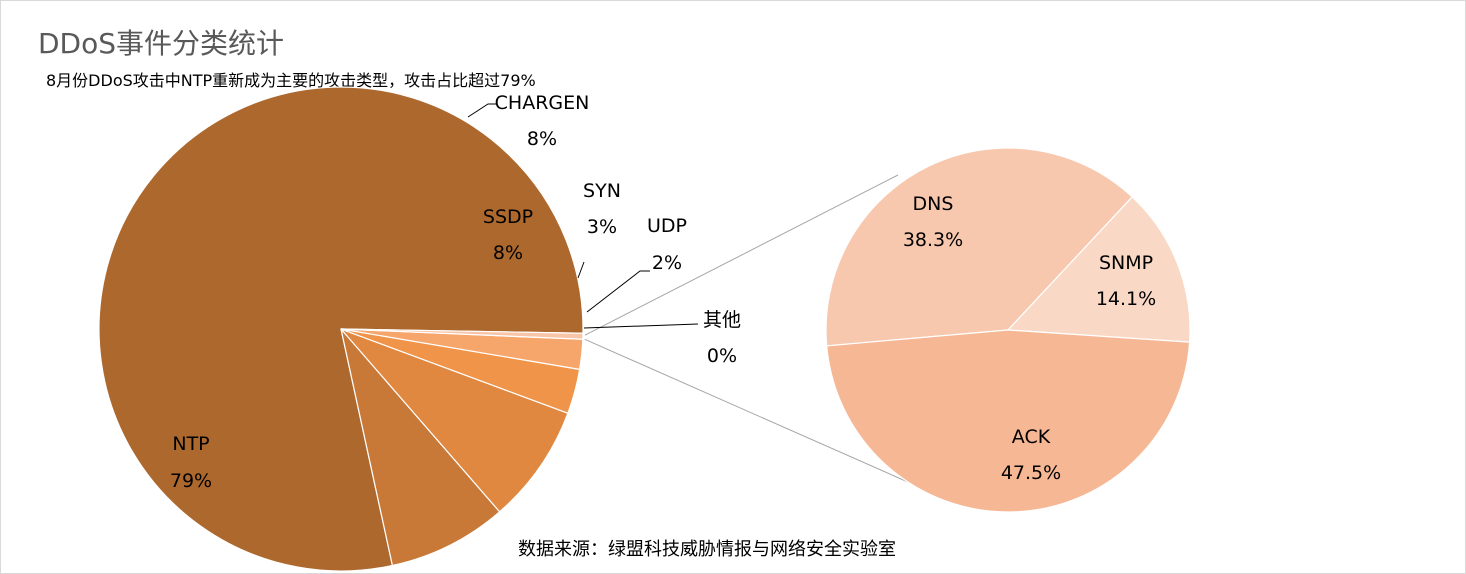 Image resolution: width=1466 pixels, height=574 pixels. I want to click on detail-pie-slice-snmp, so click(1098, 269).